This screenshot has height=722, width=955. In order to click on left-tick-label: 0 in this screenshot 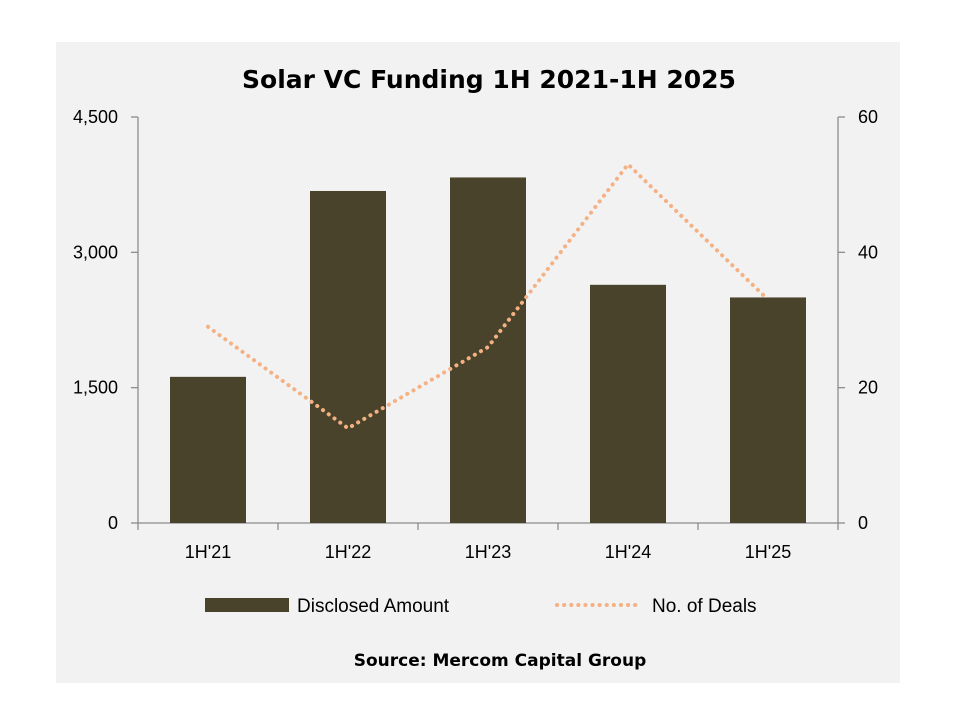, I will do `click(113, 523)`.